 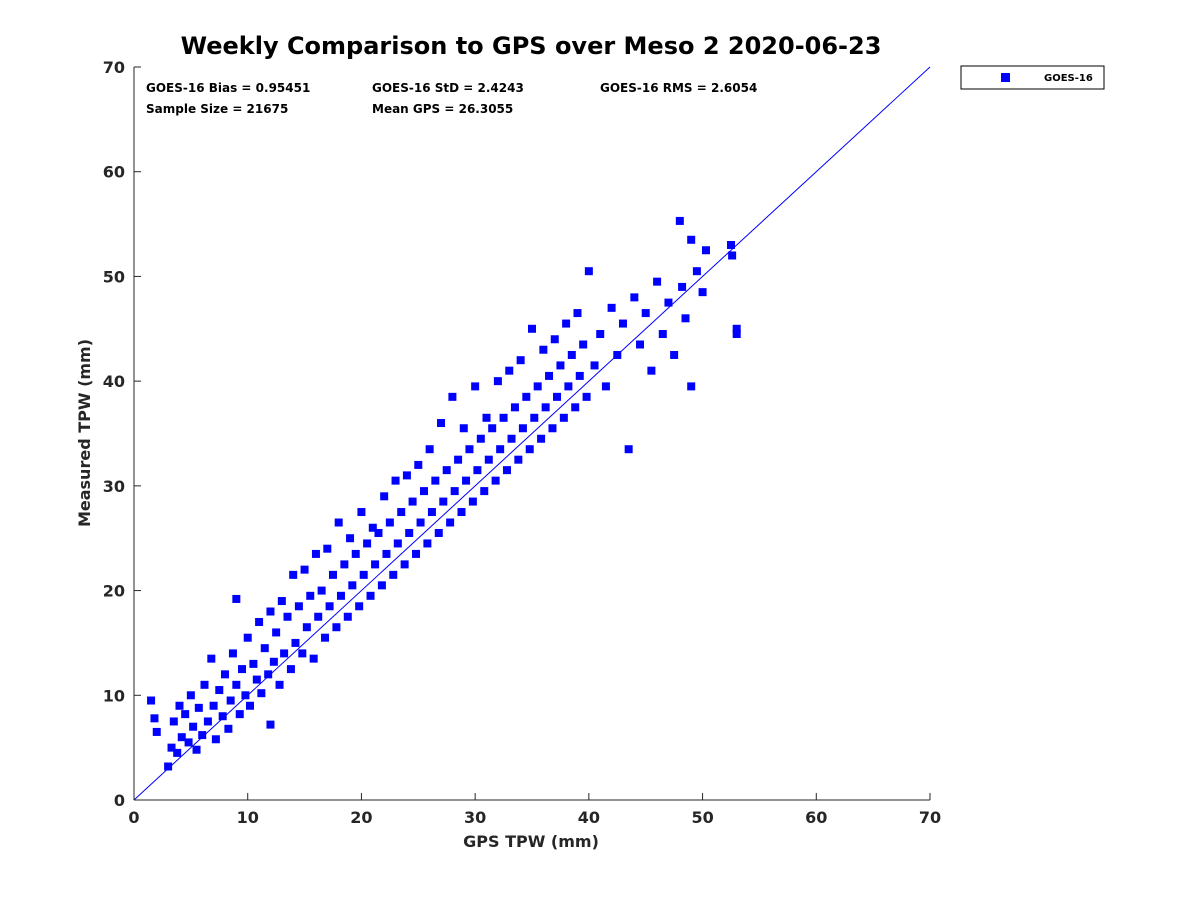 What do you see at coordinates (114, 486) in the screenshot?
I see `y-tick-label: 30` at bounding box center [114, 486].